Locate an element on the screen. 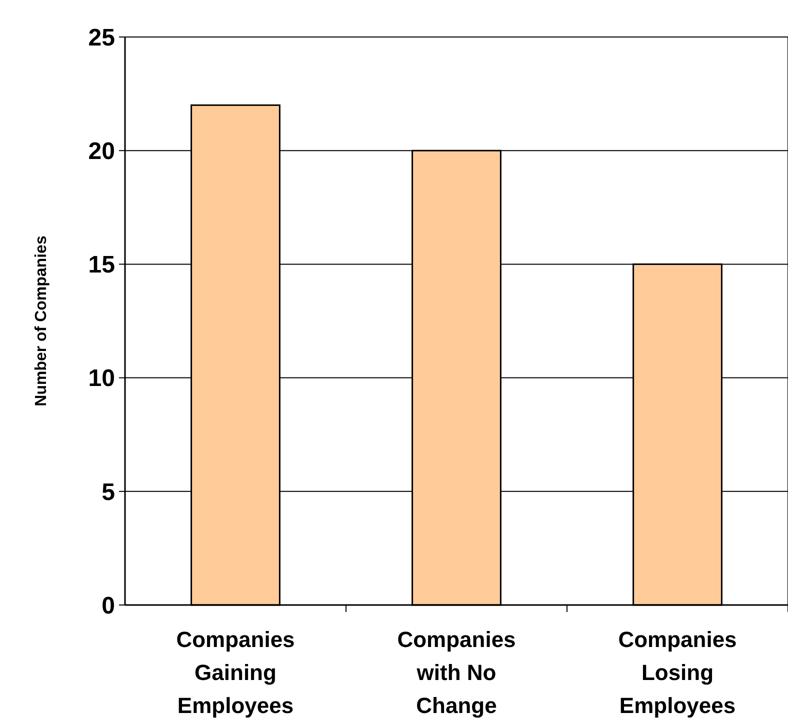 This screenshot has width=788, height=723. y-tick-label: 20 is located at coordinates (101, 151).